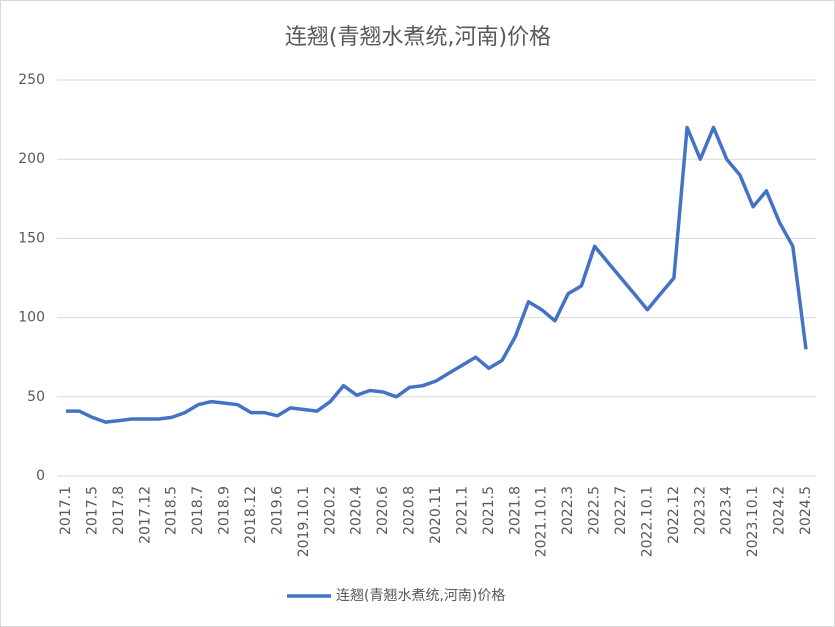 The width and height of the screenshot is (835, 627). What do you see at coordinates (145, 515) in the screenshot?
I see `x-tick-label: 2017.12` at bounding box center [145, 515].